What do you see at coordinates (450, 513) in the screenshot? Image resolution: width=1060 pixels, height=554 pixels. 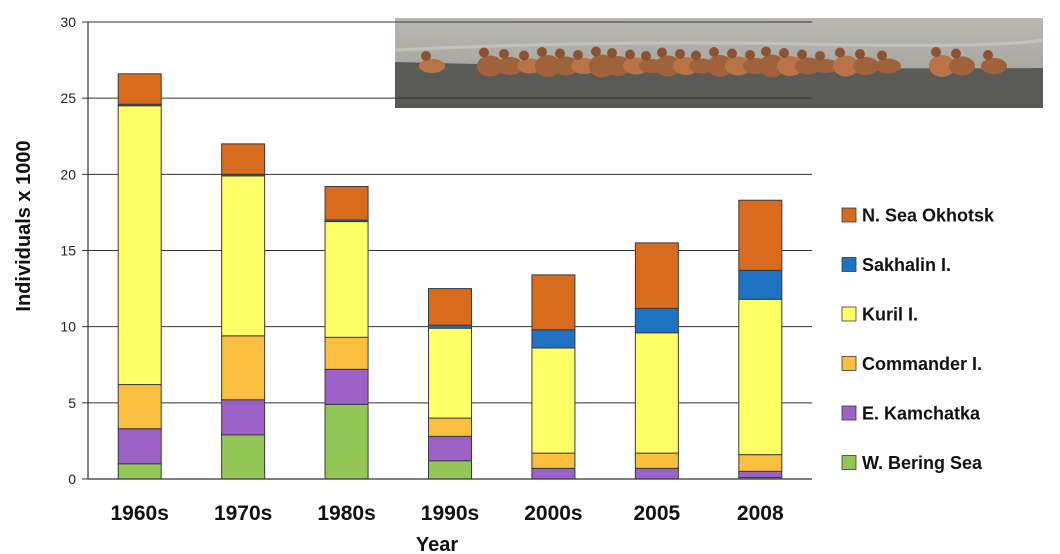 I see `x-tick-label: 1990s` at bounding box center [450, 513].